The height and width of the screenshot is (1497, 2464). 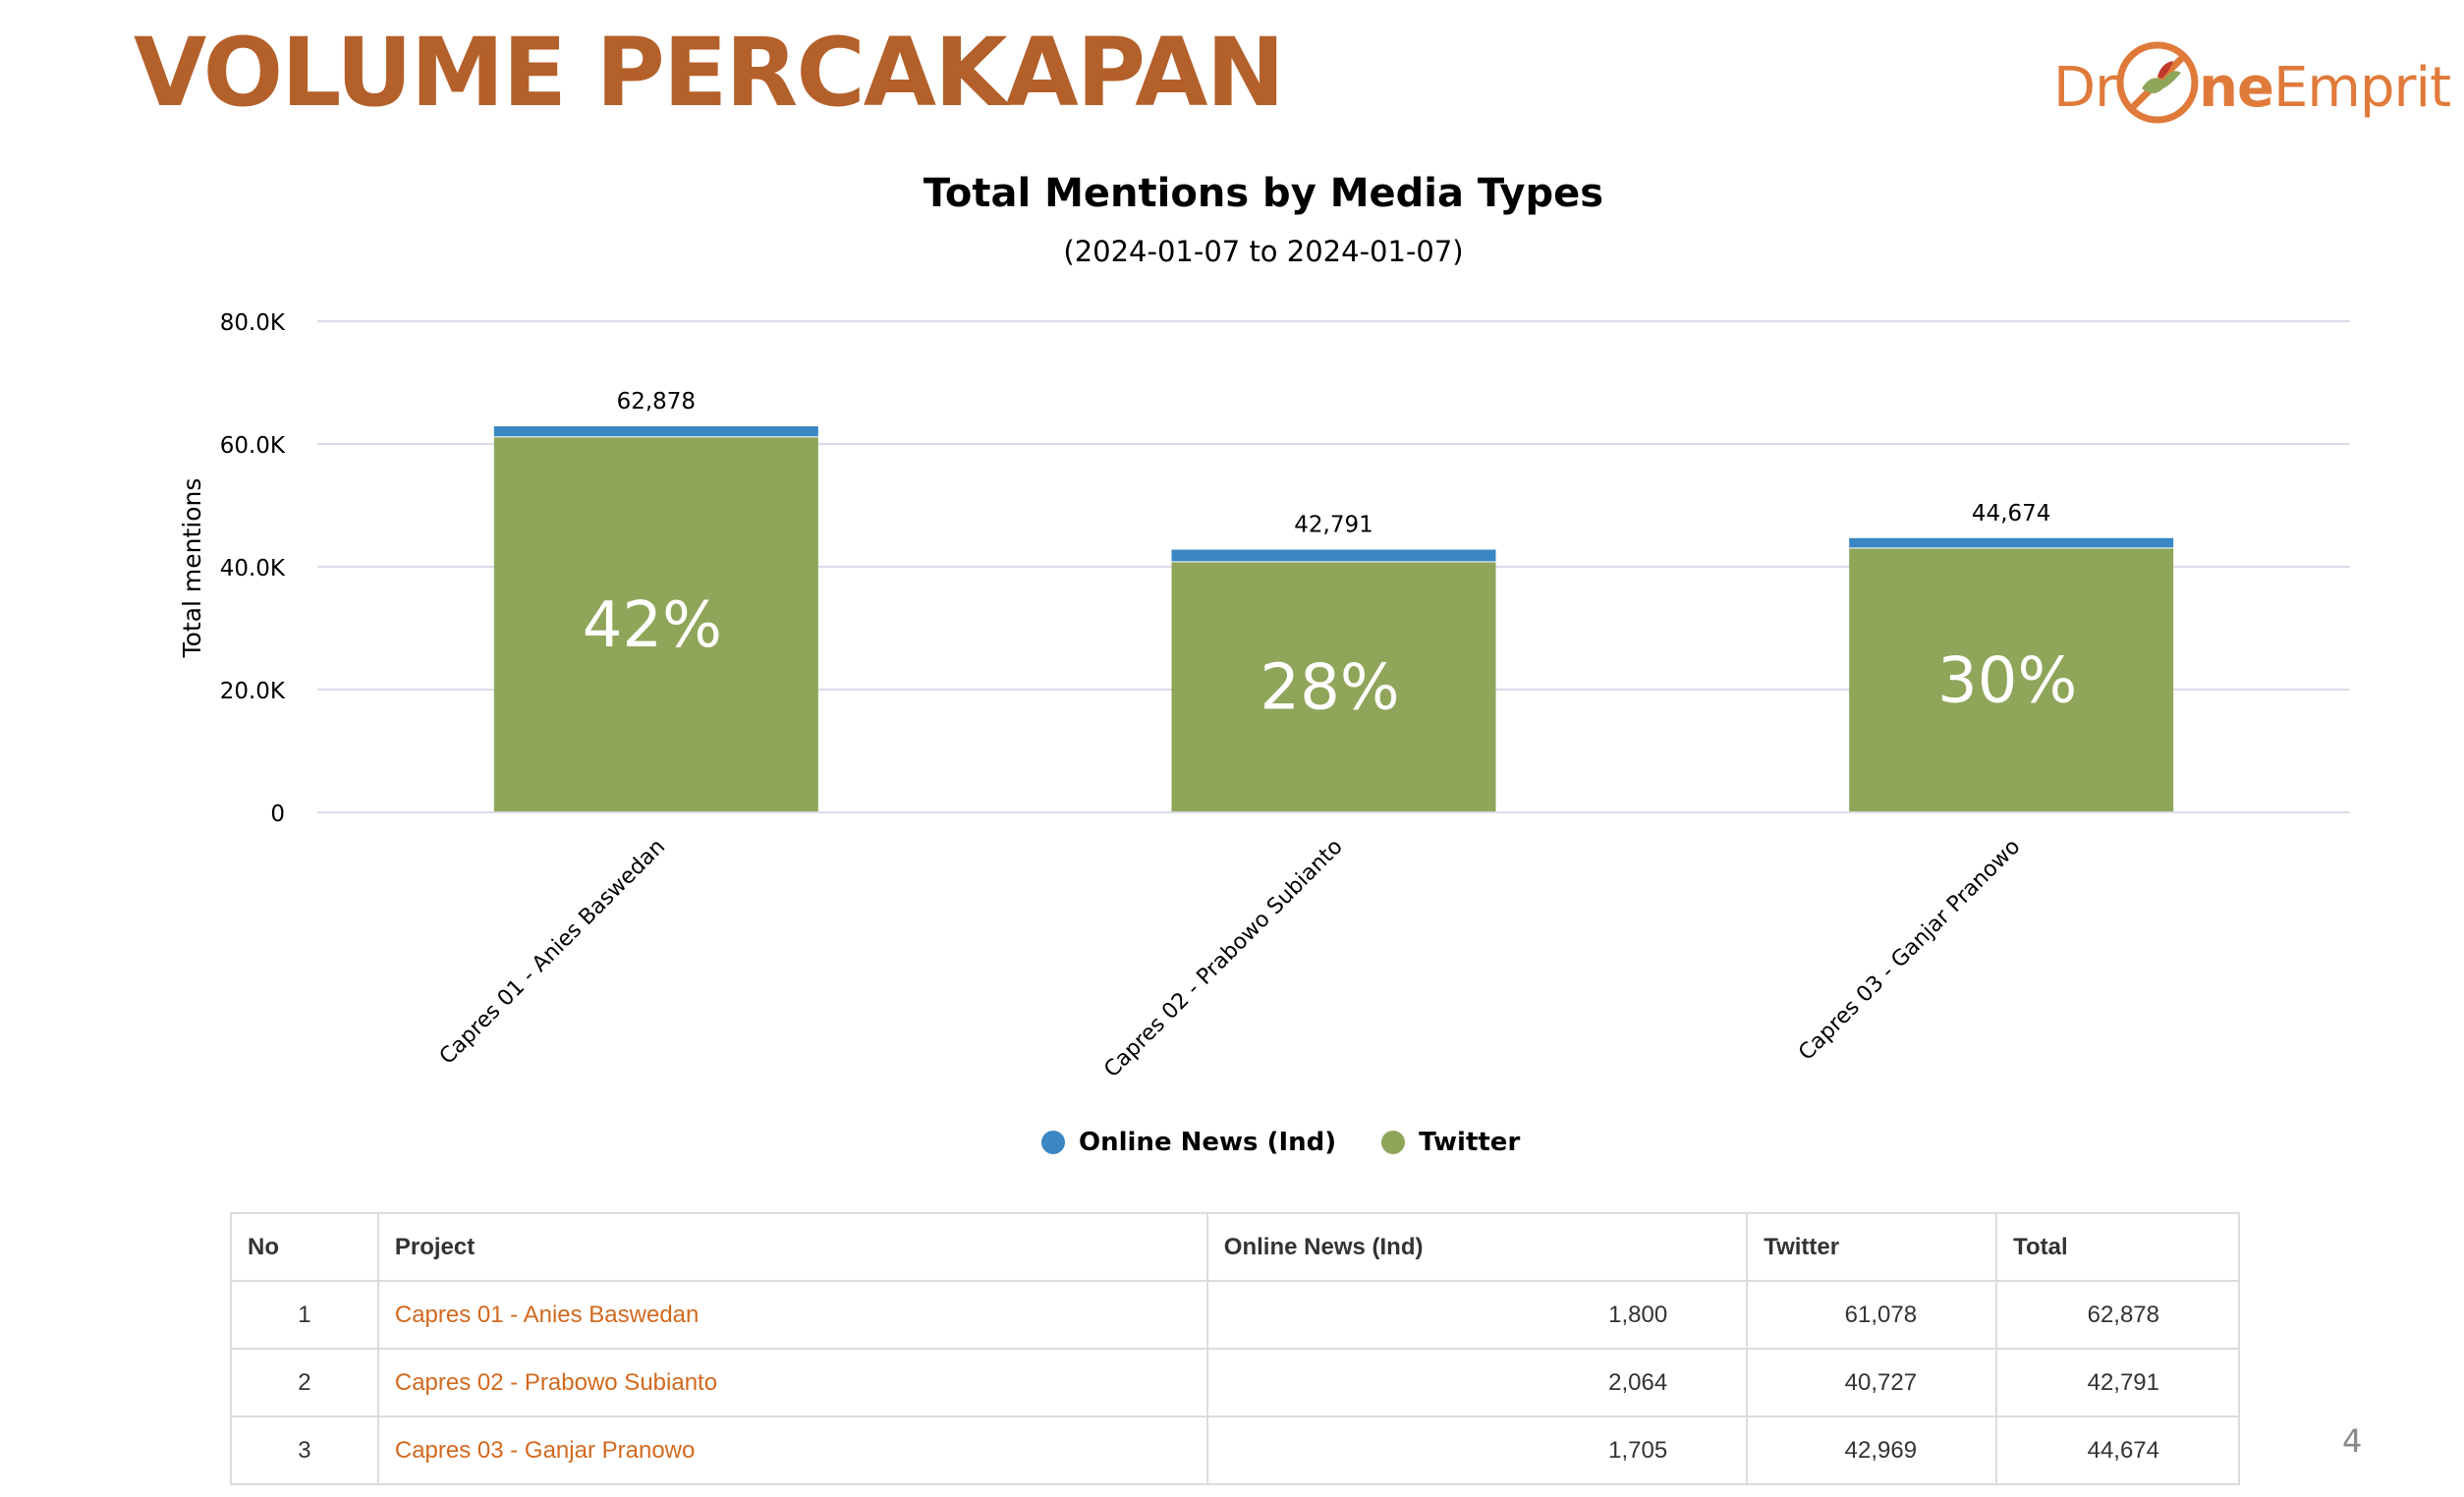 I want to click on legend-item-twitter: Twitter, so click(x=1450, y=1142).